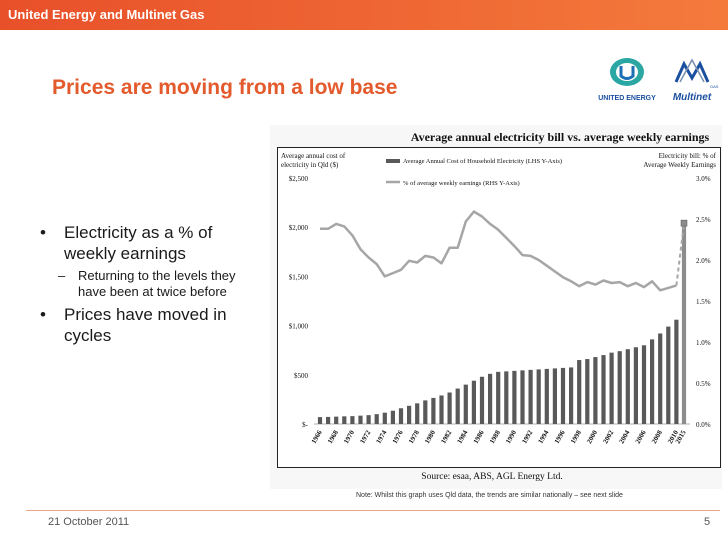 The height and width of the screenshot is (546, 728). Describe the element at coordinates (349, 437) in the screenshot. I see `x-tick-label: 1970` at that location.